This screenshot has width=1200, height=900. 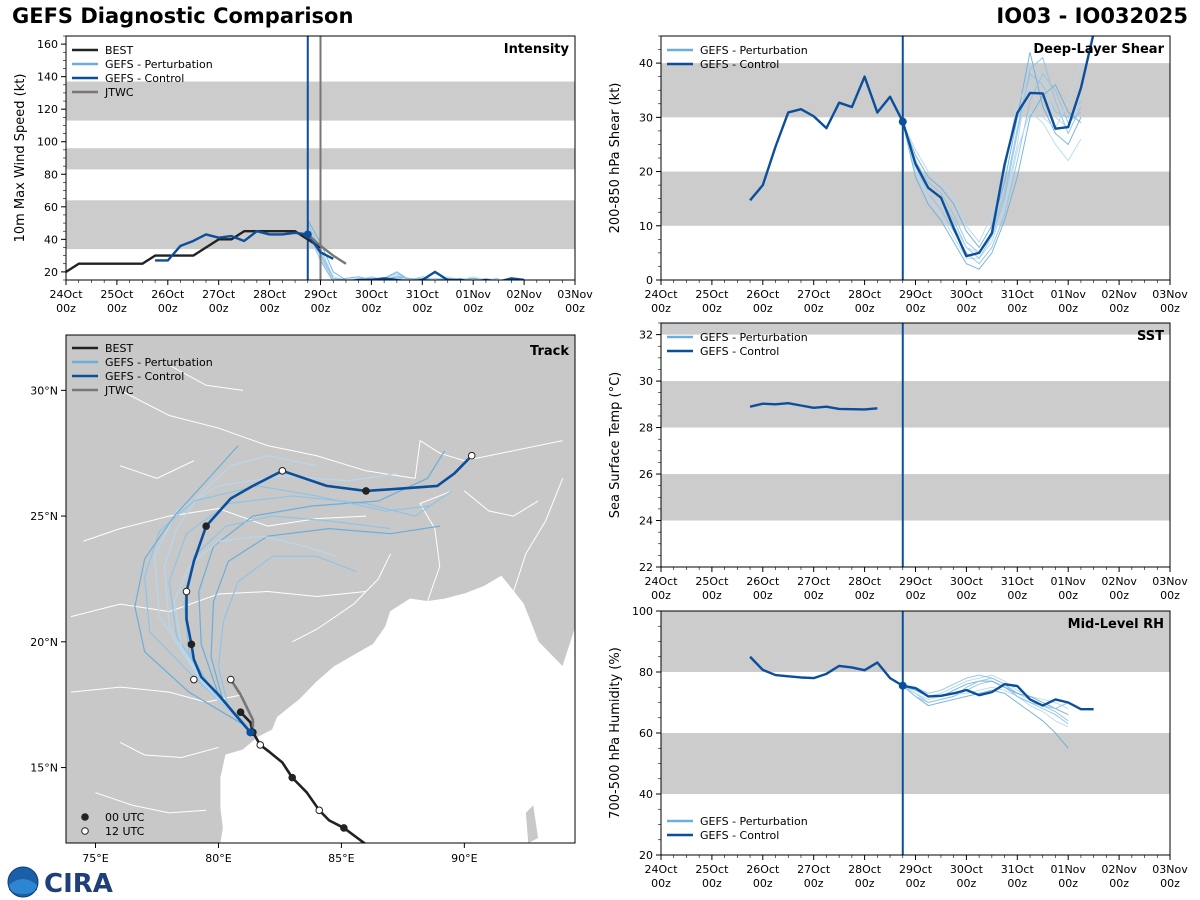 I want to click on rh-xtick-label: 01Nov, so click(x=1068, y=869).